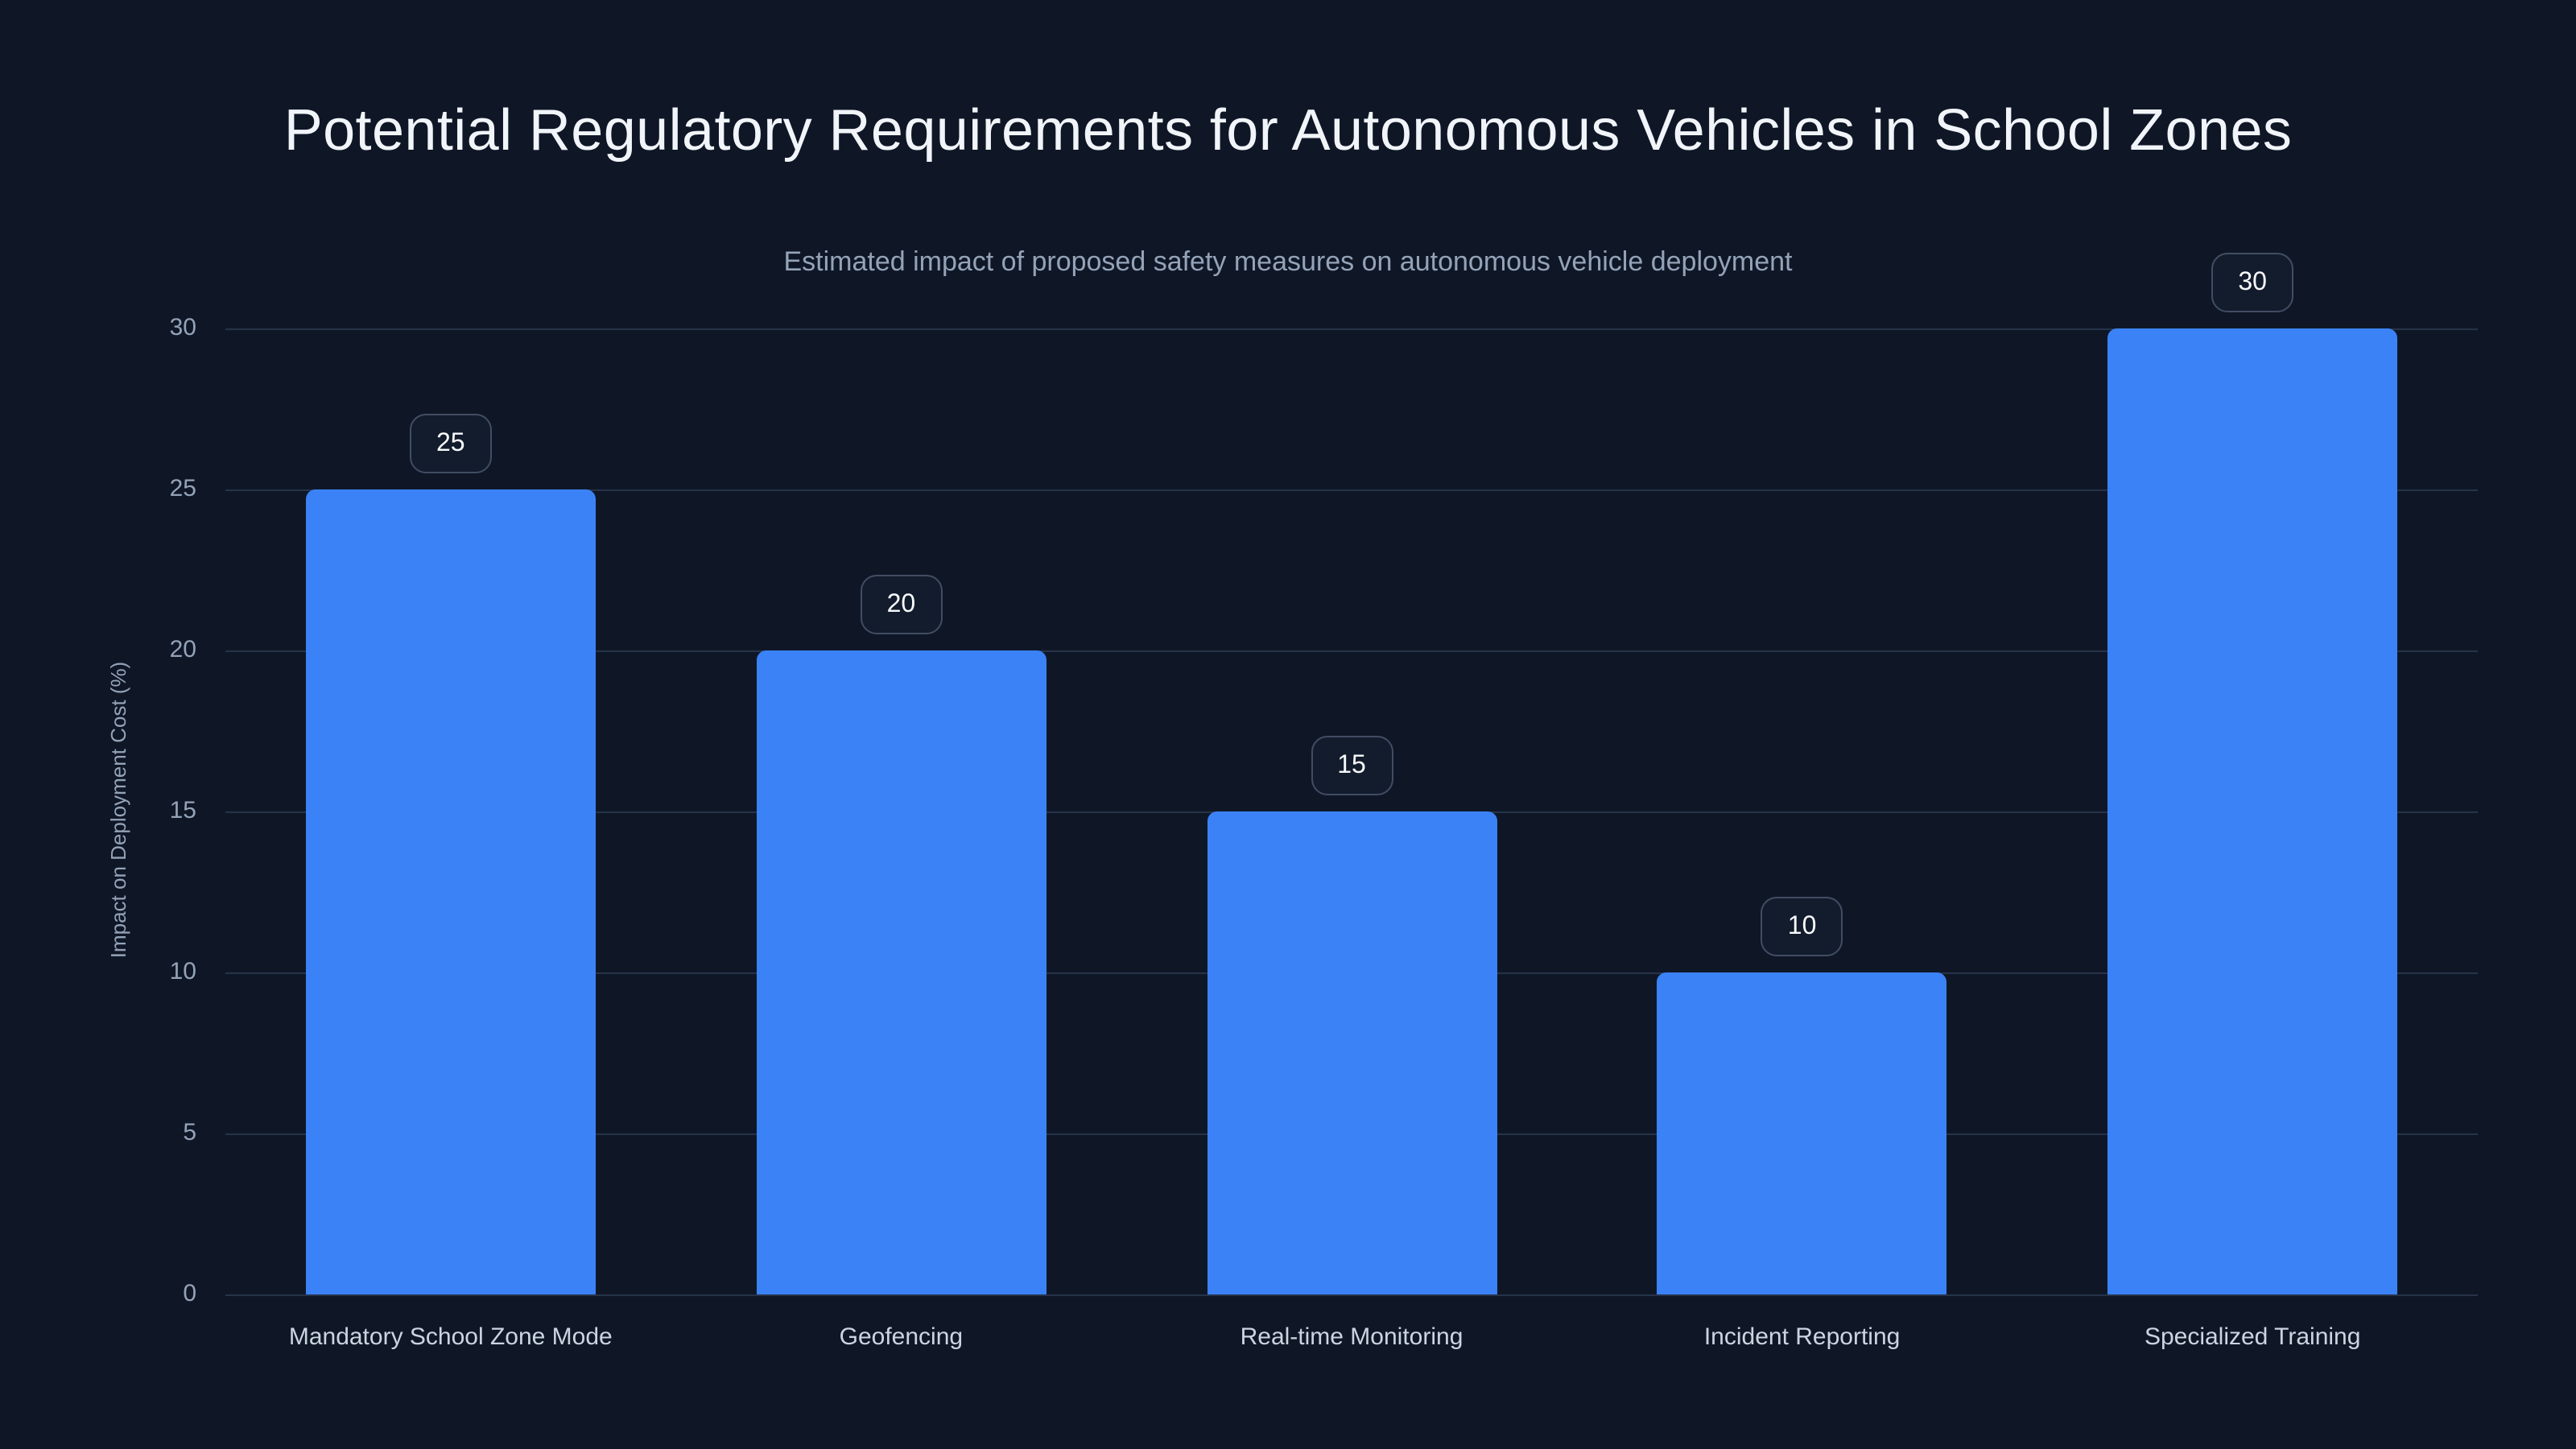  What do you see at coordinates (182, 327) in the screenshot?
I see `y-tick-label-30: 30` at bounding box center [182, 327].